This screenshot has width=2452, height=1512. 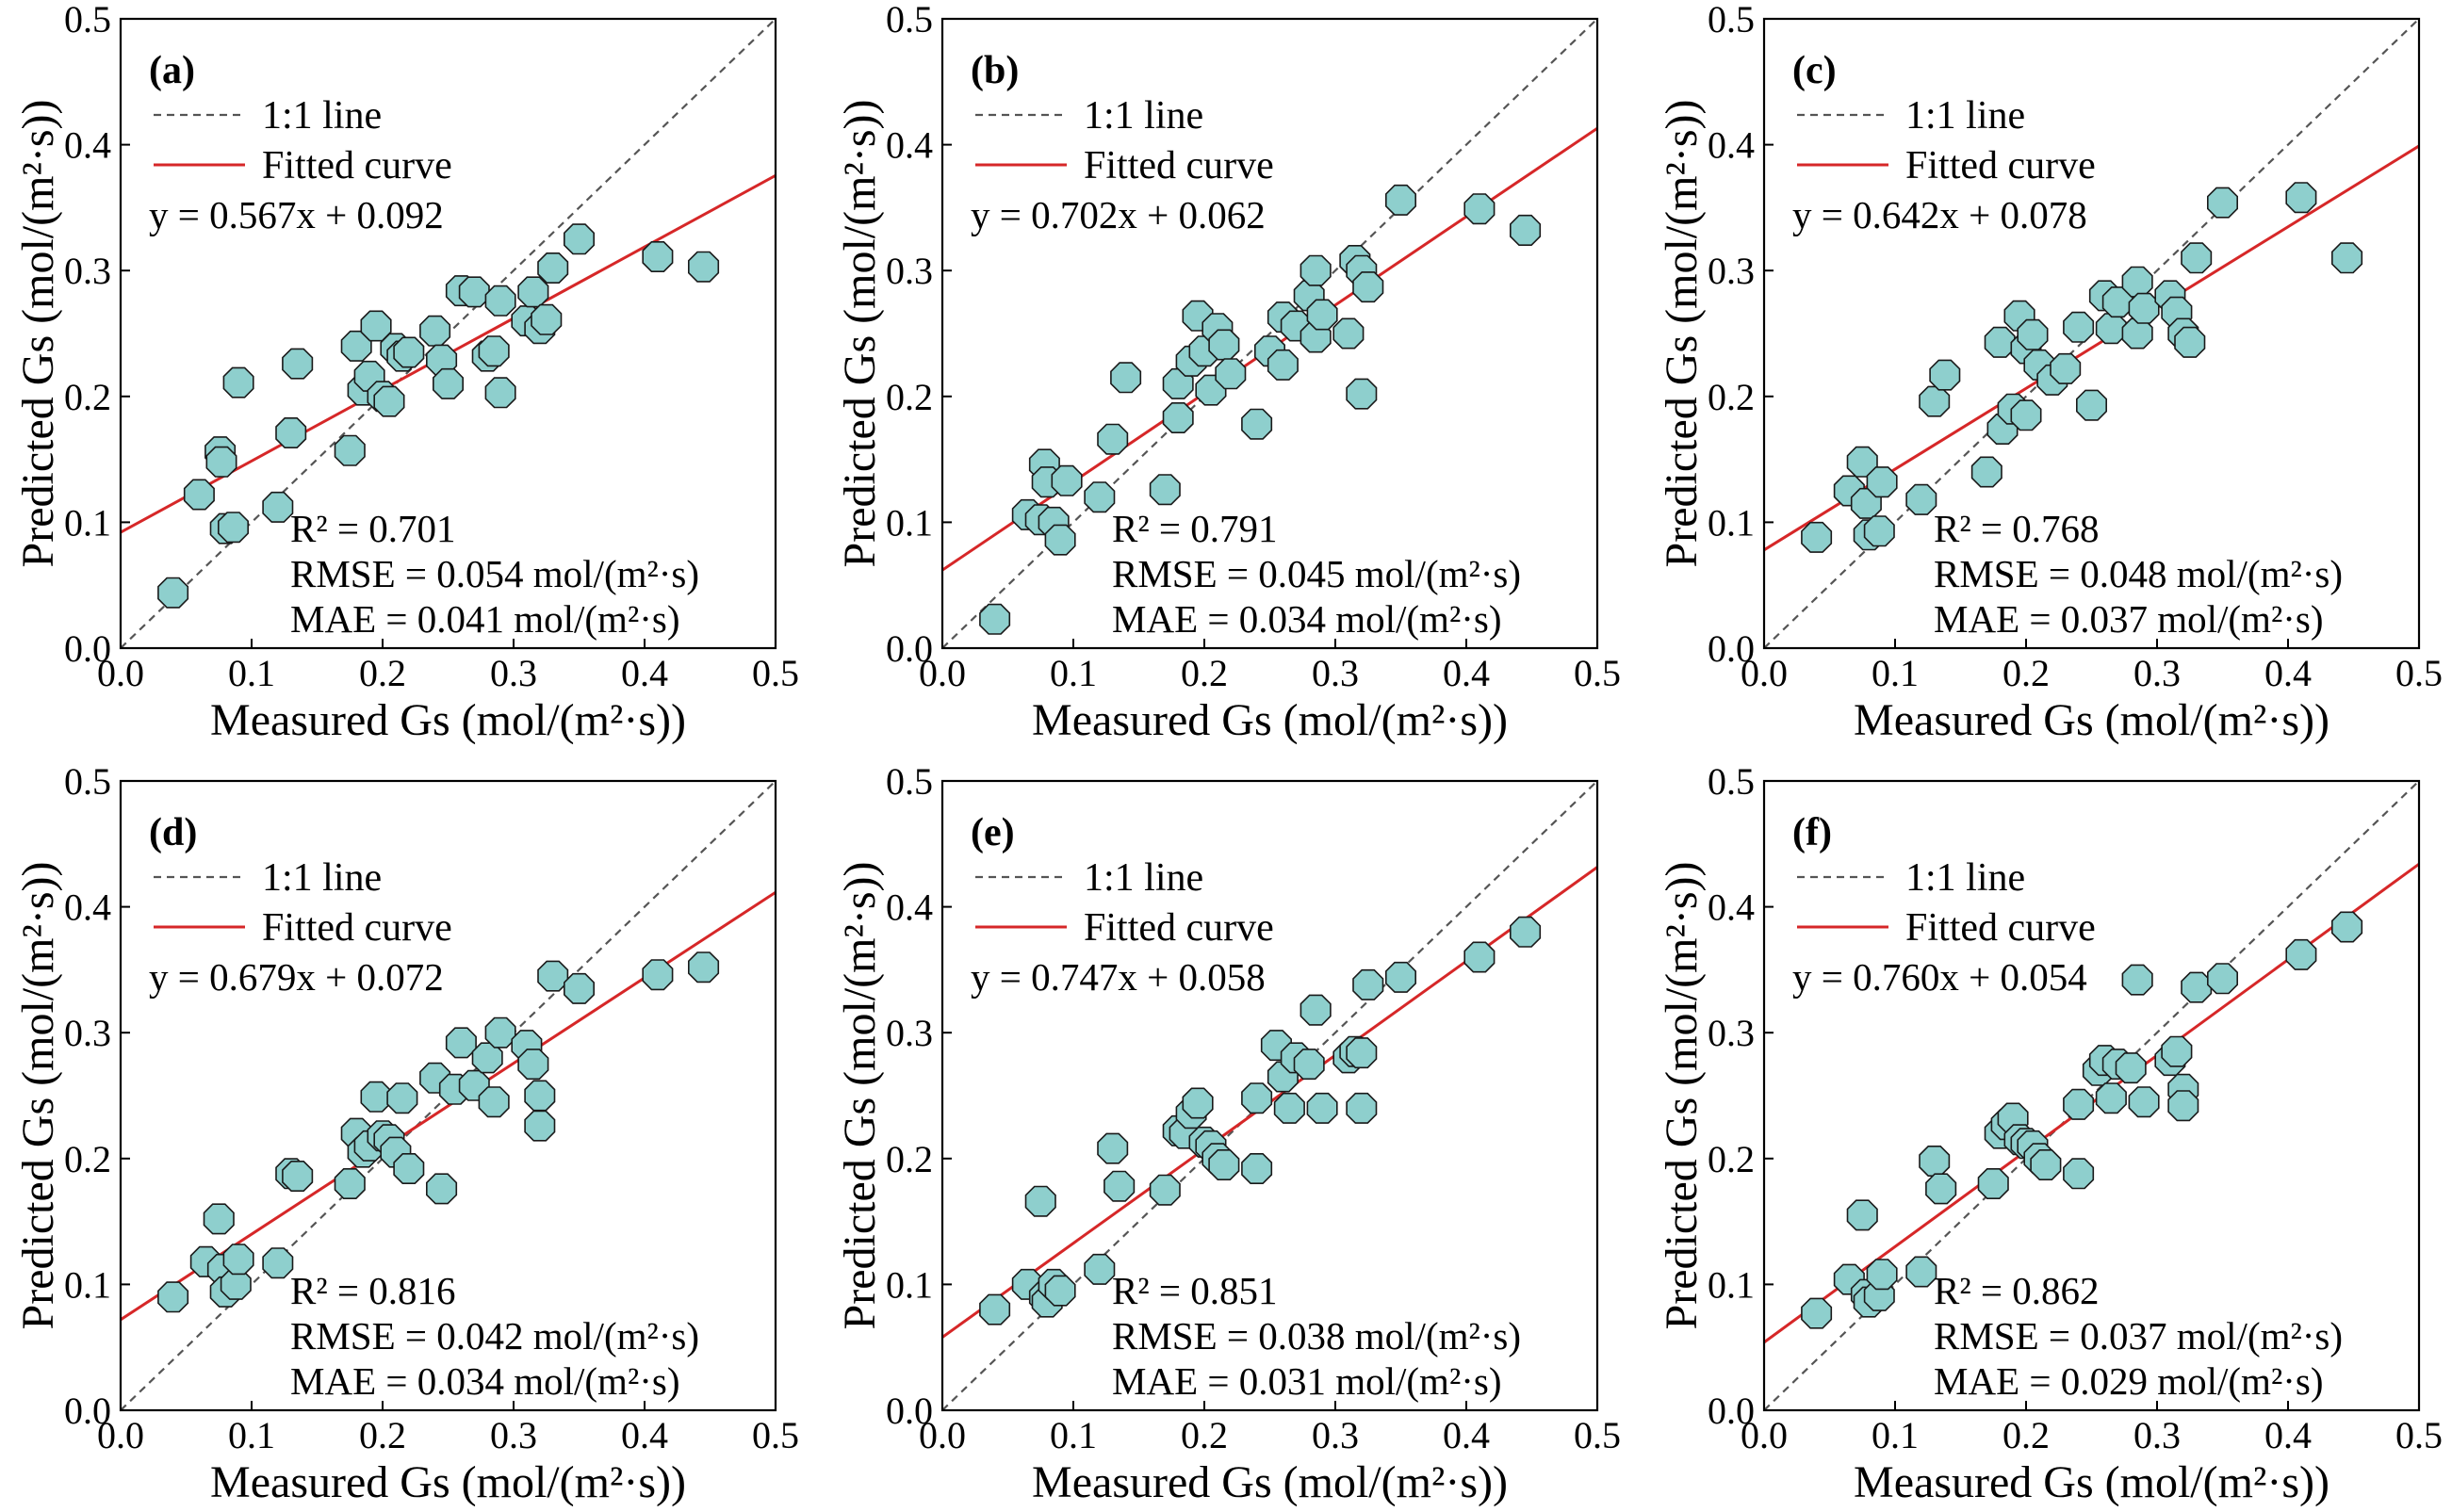 I want to click on fit-equation: y = 0.760x + 0.054, so click(x=1939, y=977).